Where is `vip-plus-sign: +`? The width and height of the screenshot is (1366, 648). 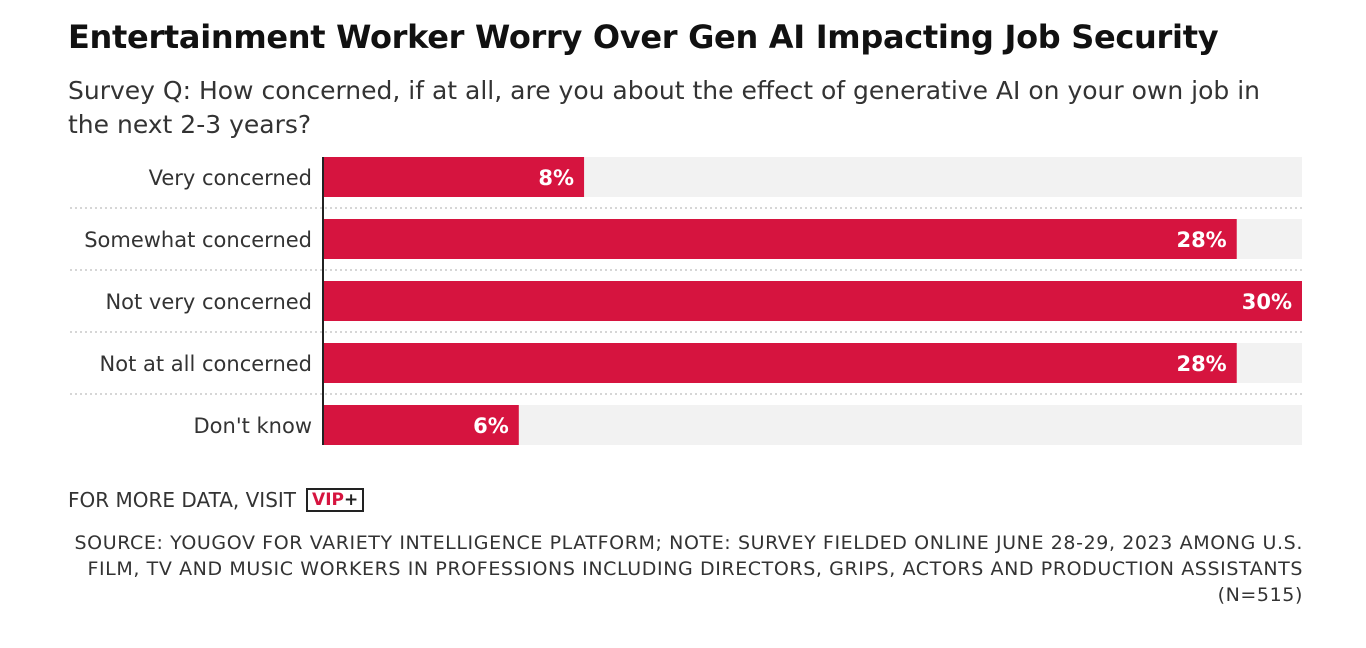 vip-plus-sign: + is located at coordinates (351, 500).